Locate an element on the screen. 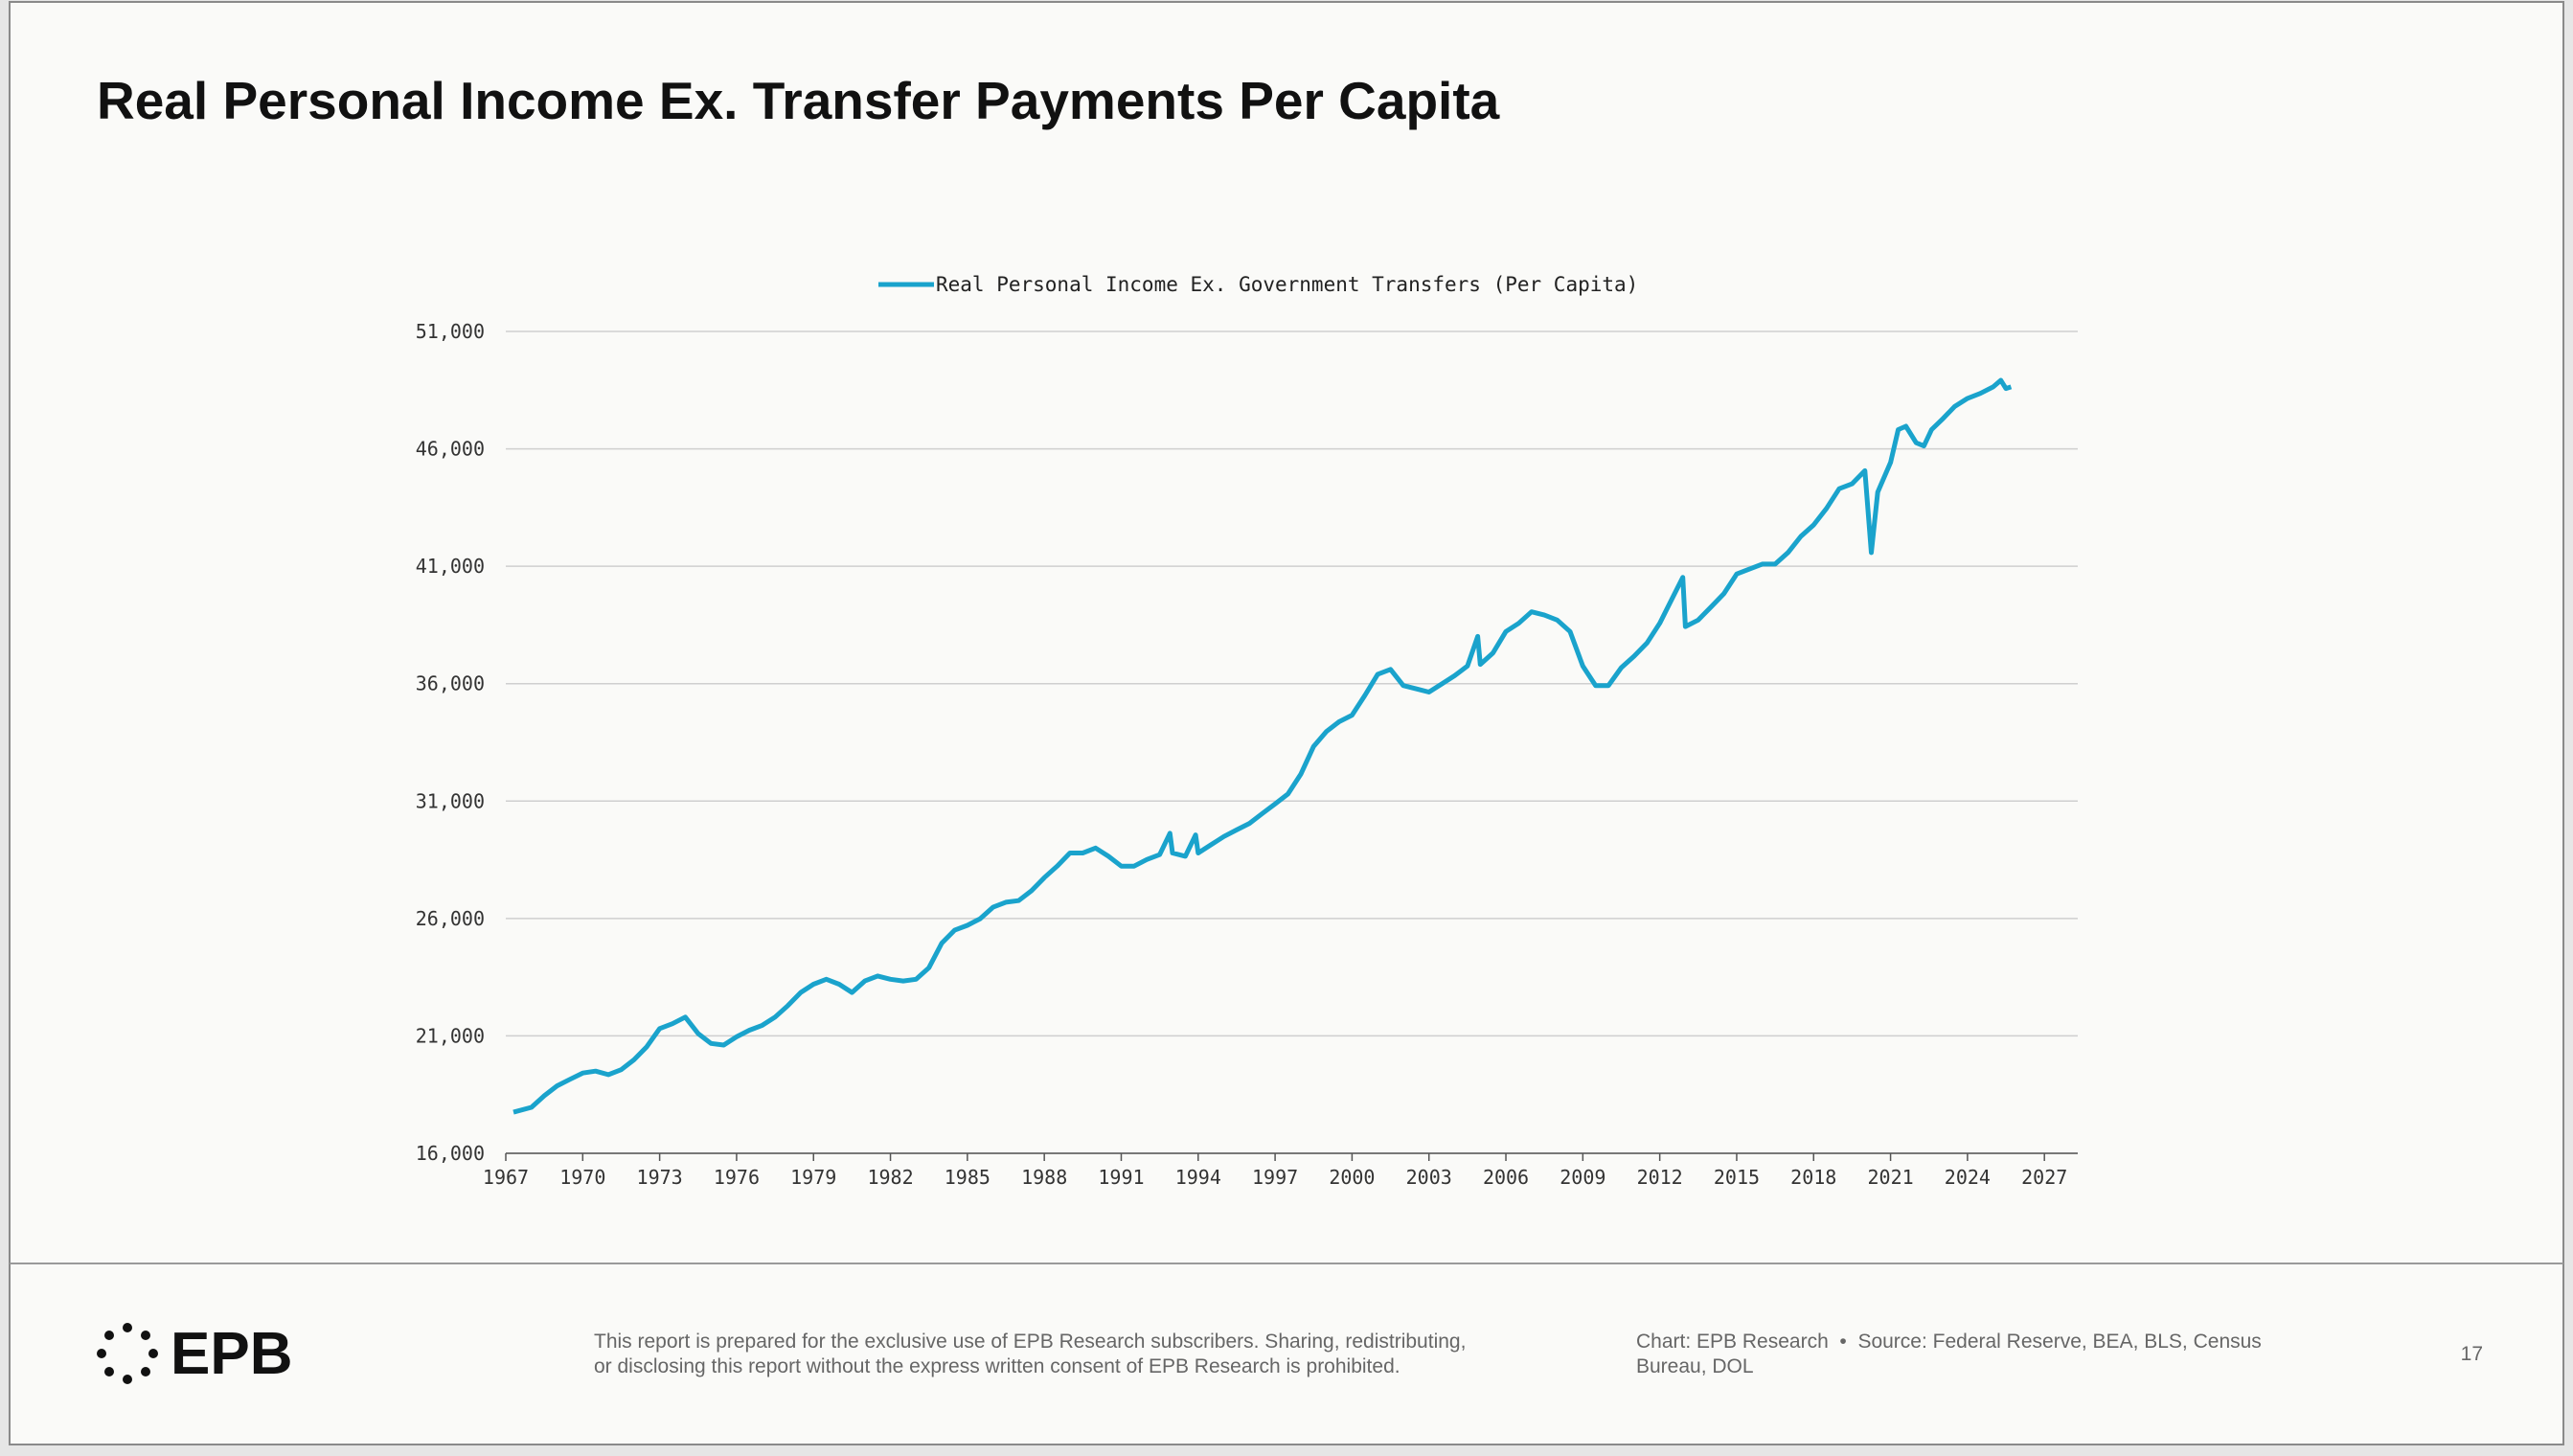 The height and width of the screenshot is (1456, 2573). y-tick-label: 26,000 is located at coordinates (451, 918).